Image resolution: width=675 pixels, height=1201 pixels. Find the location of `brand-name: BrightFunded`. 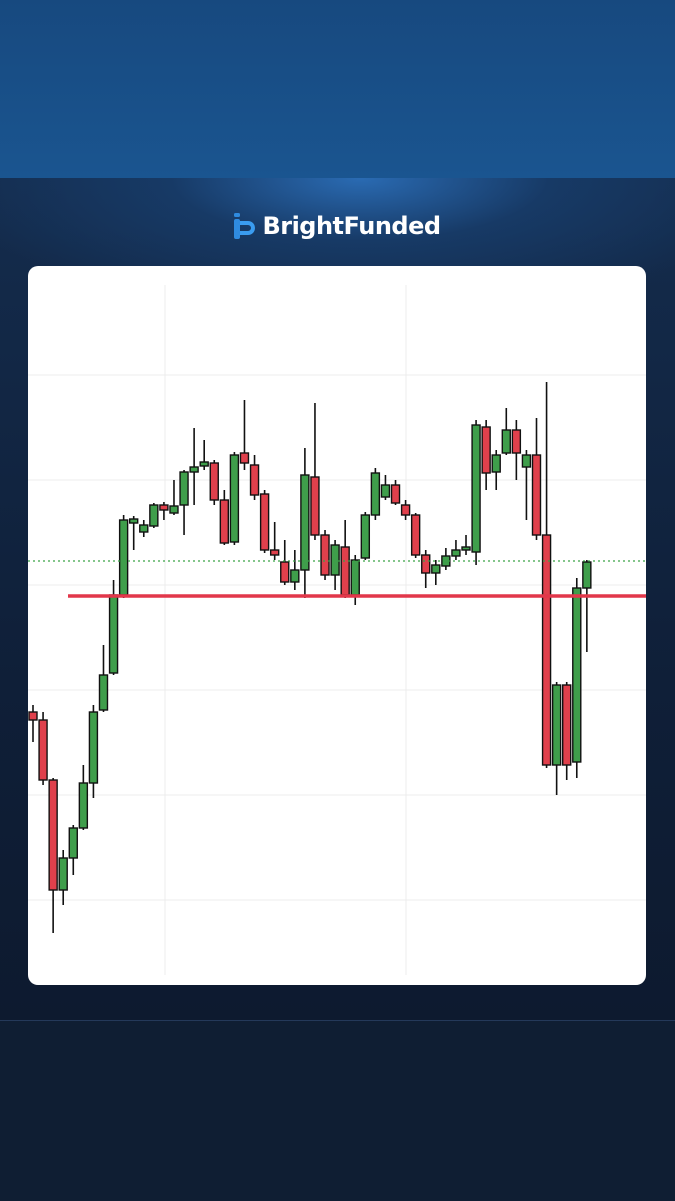

brand-name: BrightFunded is located at coordinates (351, 226).